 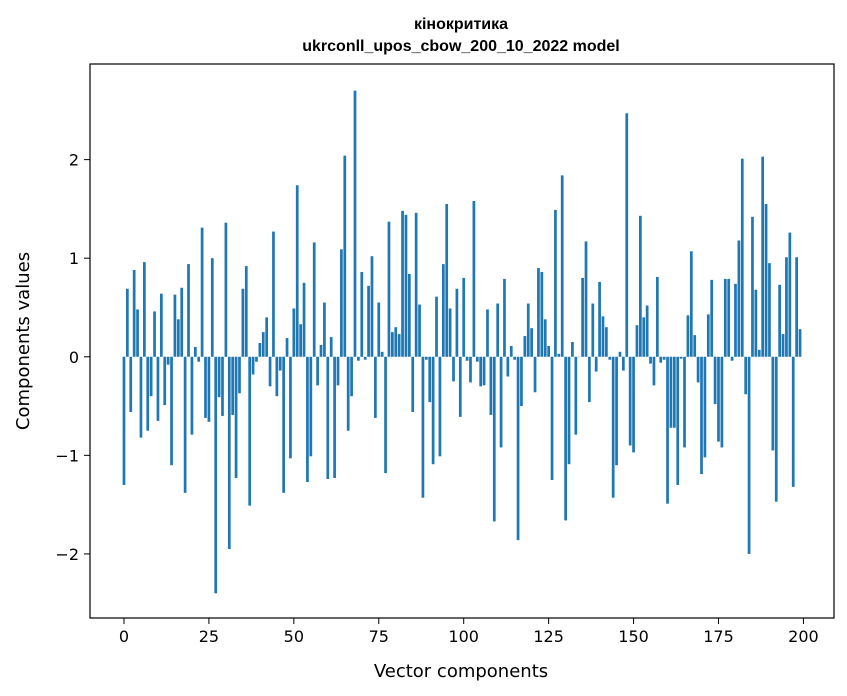 What do you see at coordinates (548, 636) in the screenshot?
I see `x-tick-label: 125` at bounding box center [548, 636].